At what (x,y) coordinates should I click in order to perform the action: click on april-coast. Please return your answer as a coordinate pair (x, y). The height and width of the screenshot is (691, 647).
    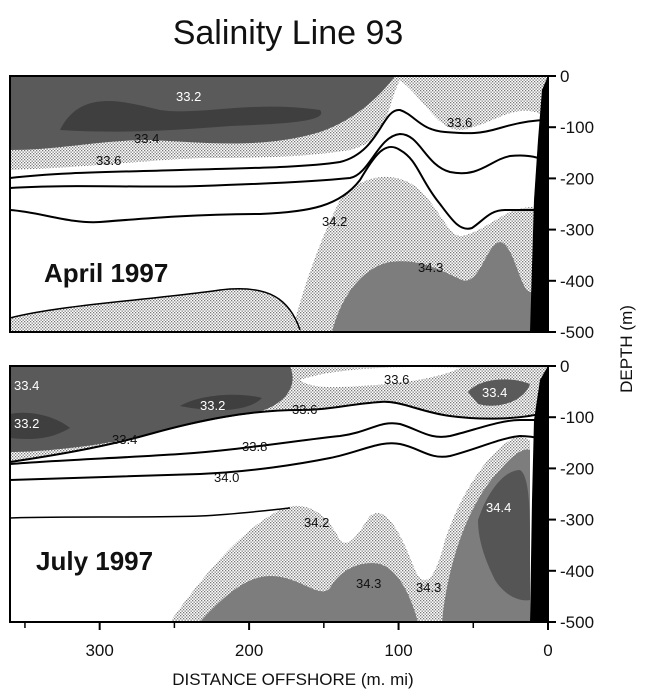
    Looking at the image, I should click on (539, 204).